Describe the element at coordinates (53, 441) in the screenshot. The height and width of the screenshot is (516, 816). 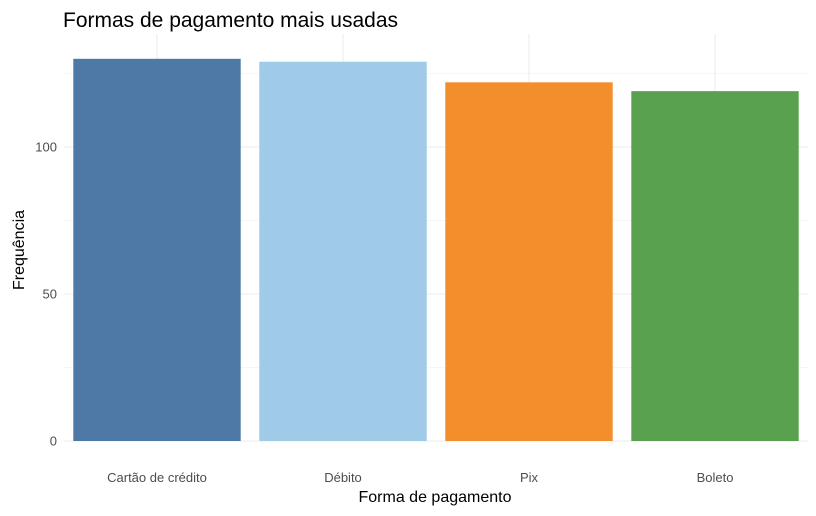
I see `y-tick-label: 0` at that location.